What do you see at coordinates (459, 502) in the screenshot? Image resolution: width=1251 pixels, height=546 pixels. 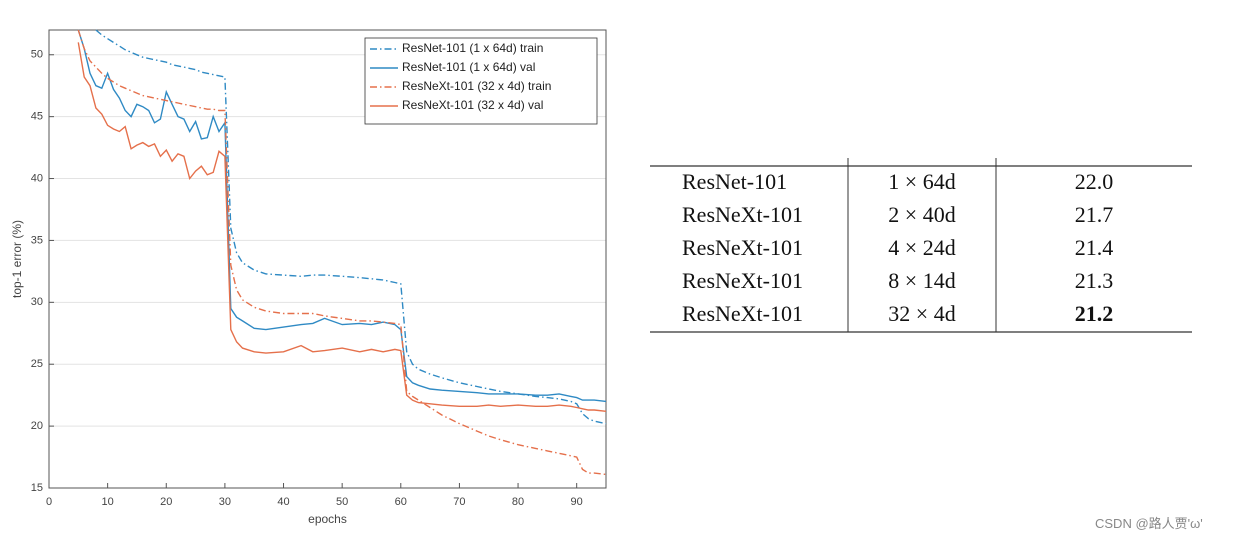 I see `x-tick-label: 70` at bounding box center [459, 502].